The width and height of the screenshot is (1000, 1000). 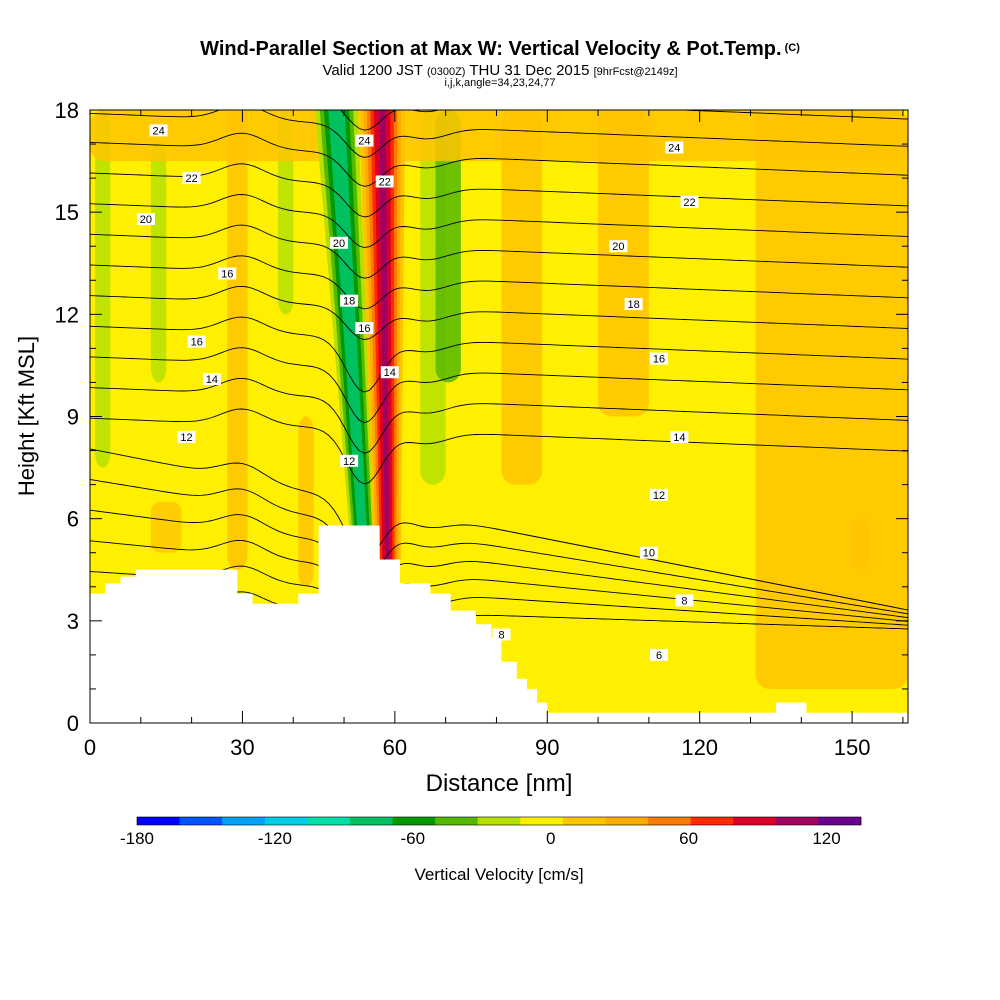 I want to click on contour-label: 20, so click(x=339, y=243).